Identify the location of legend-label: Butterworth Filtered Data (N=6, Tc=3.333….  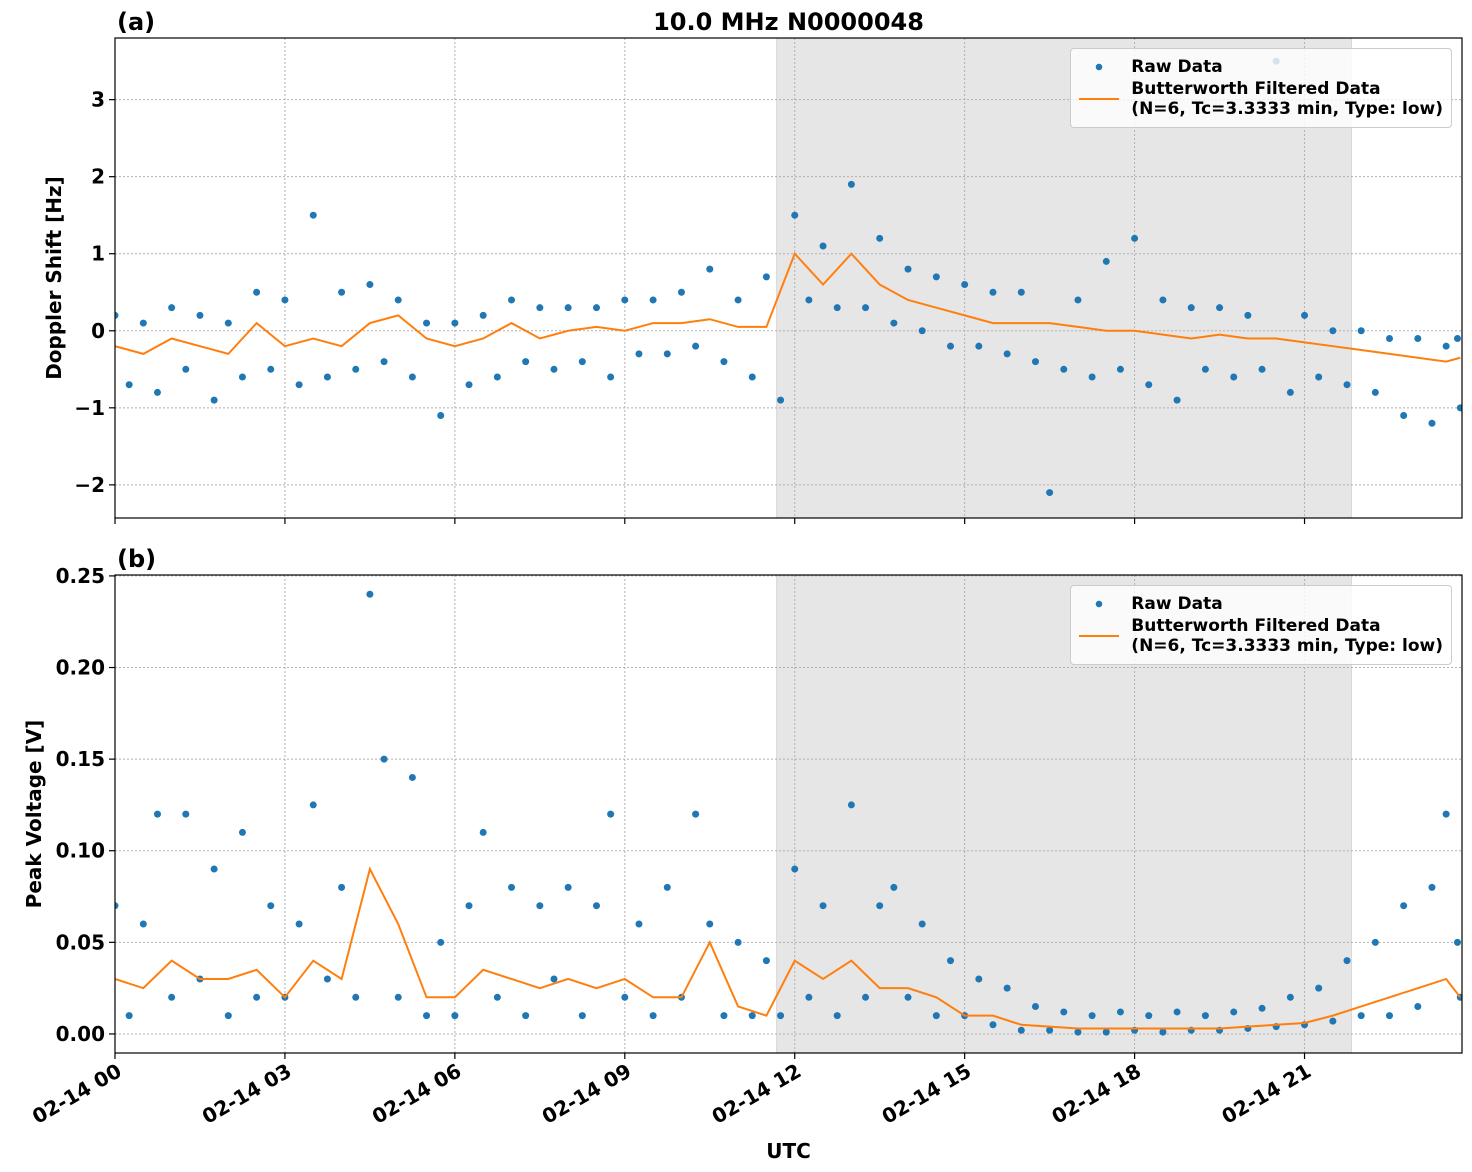
(1287, 99).